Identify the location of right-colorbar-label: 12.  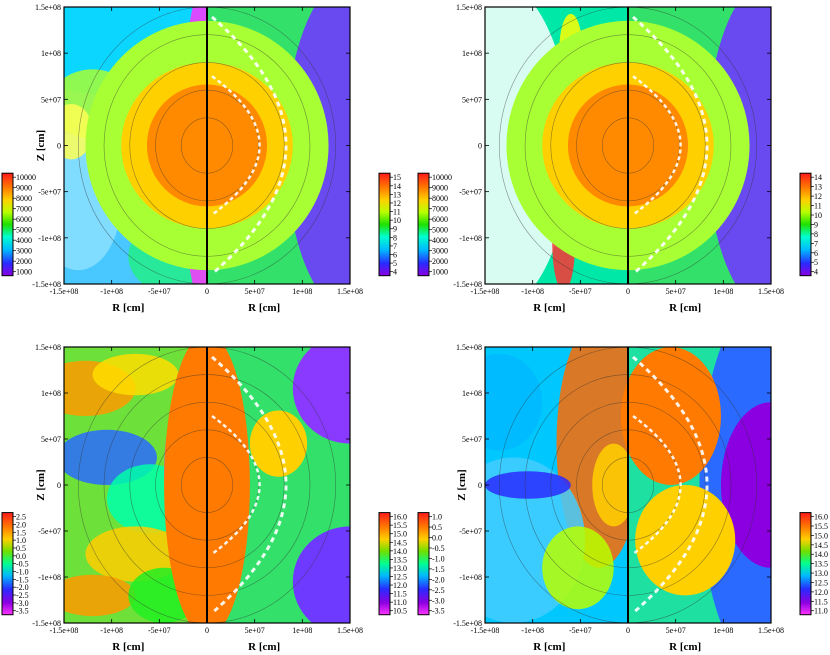
(397, 203).